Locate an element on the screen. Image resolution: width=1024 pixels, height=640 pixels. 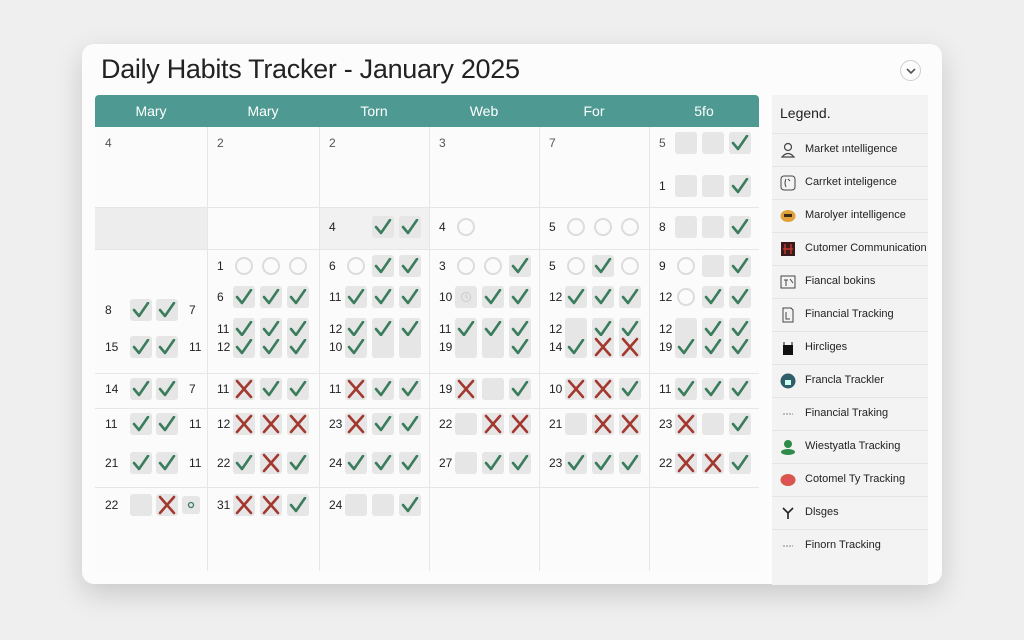
clock-icon is located at coordinates (466, 297).